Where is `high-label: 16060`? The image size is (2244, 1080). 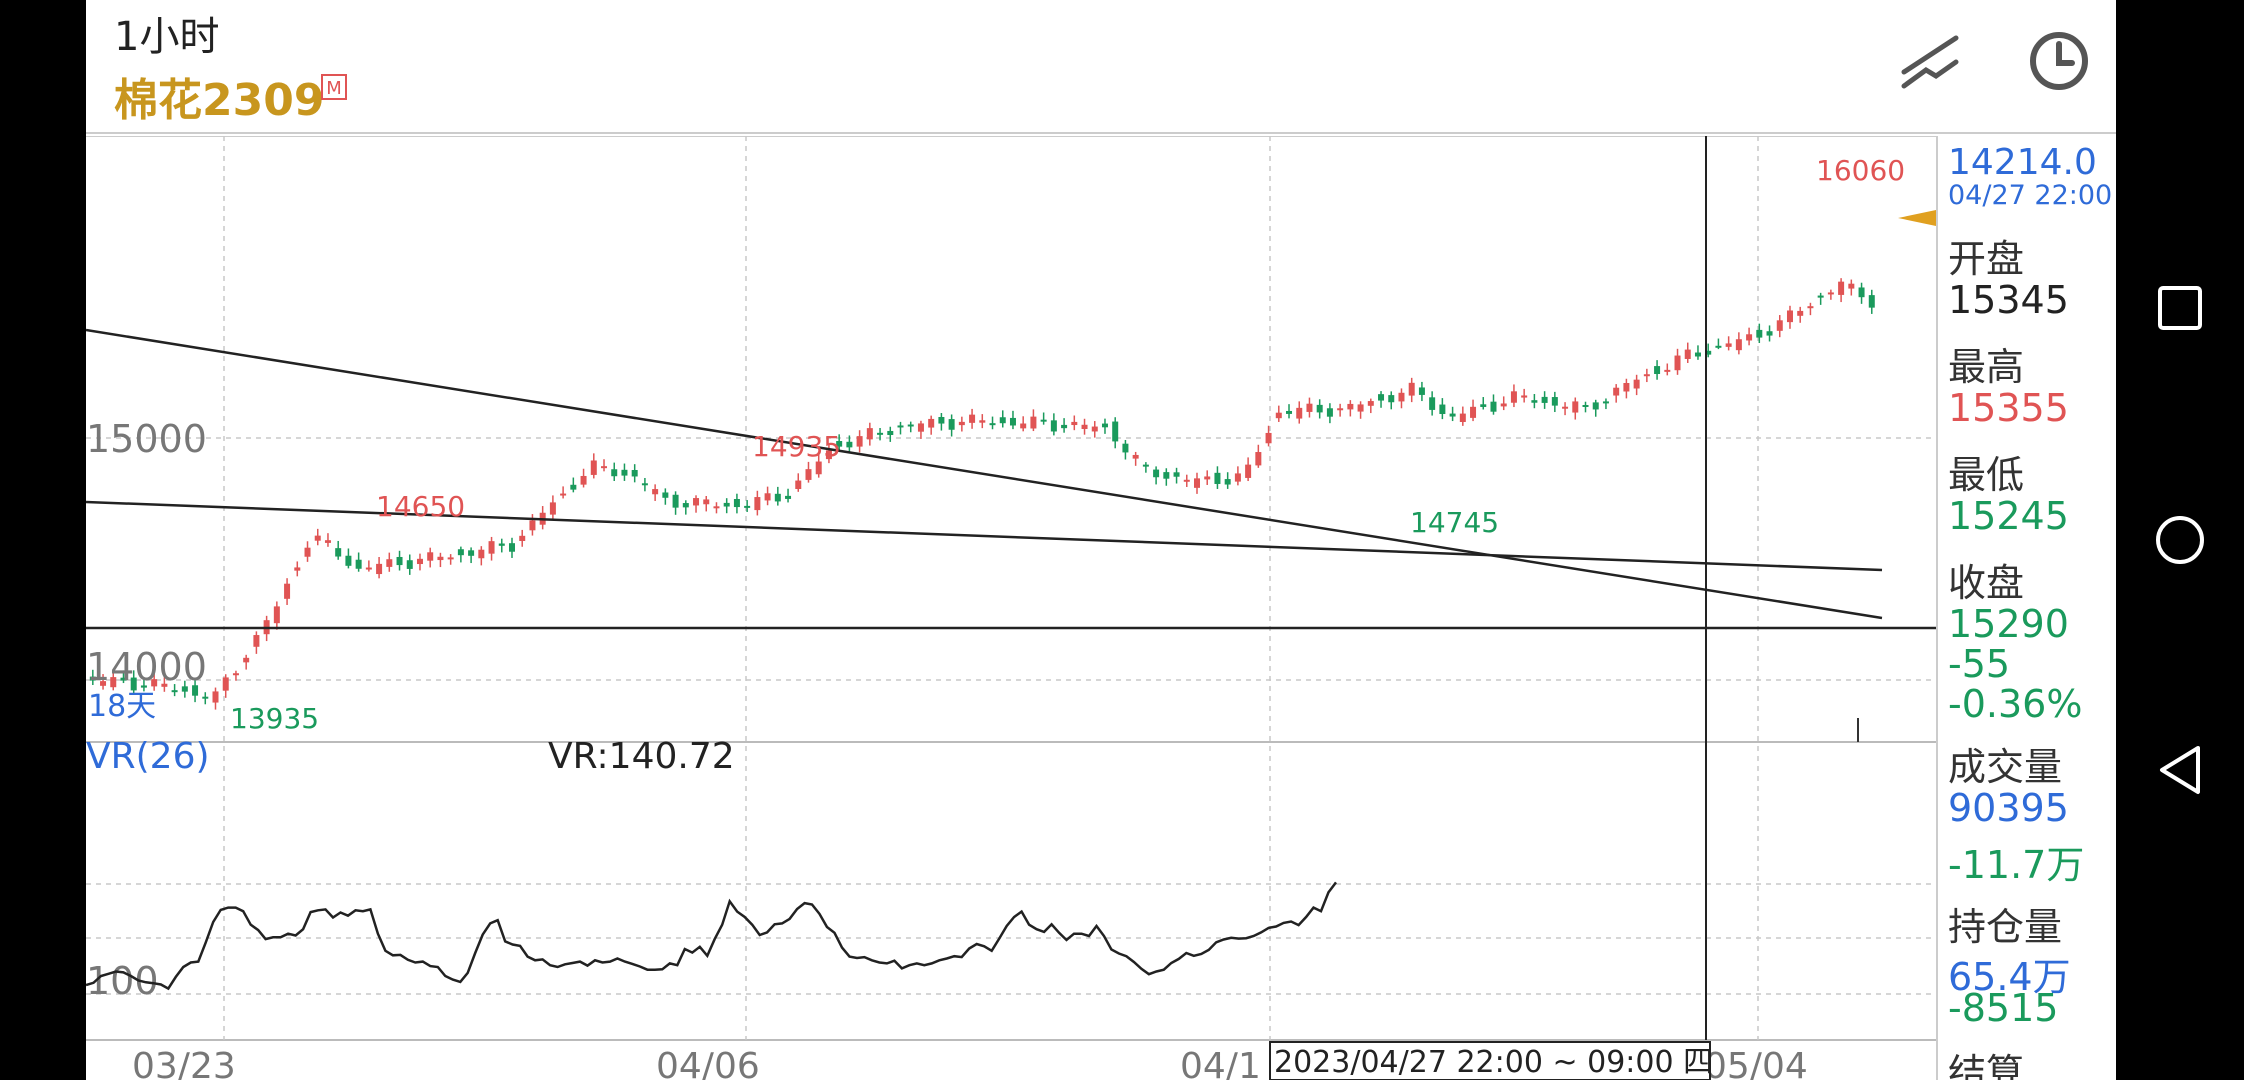 high-label: 16060 is located at coordinates (1860, 170).